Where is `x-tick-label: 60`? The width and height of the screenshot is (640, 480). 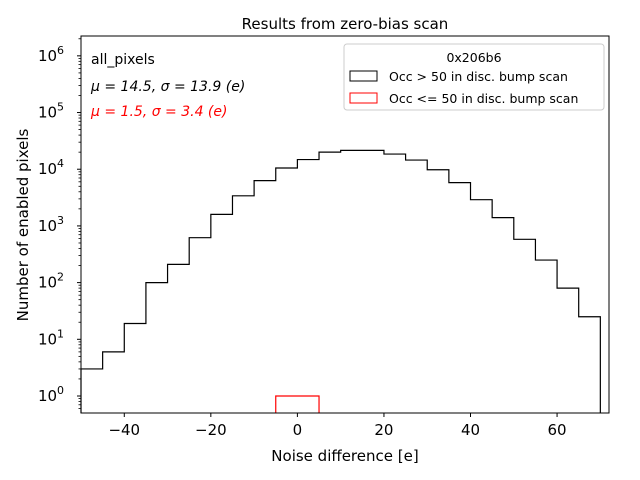 x-tick-label: 60 is located at coordinates (557, 430).